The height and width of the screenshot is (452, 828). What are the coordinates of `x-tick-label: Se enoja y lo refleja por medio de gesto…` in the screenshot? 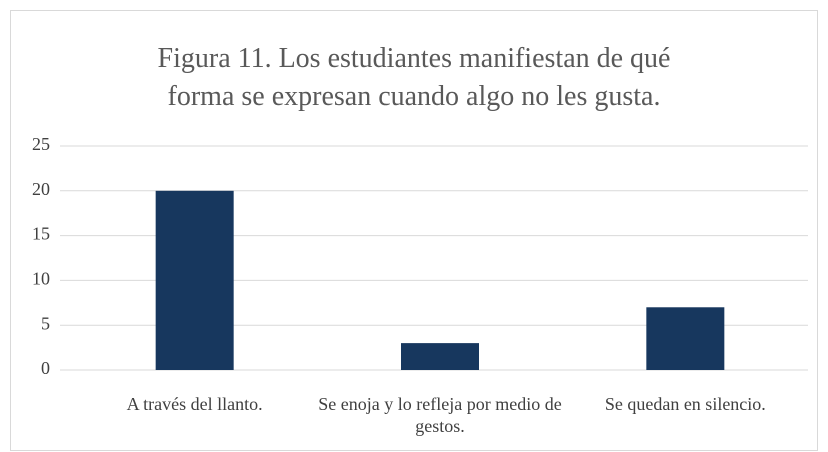 It's located at (440, 415).